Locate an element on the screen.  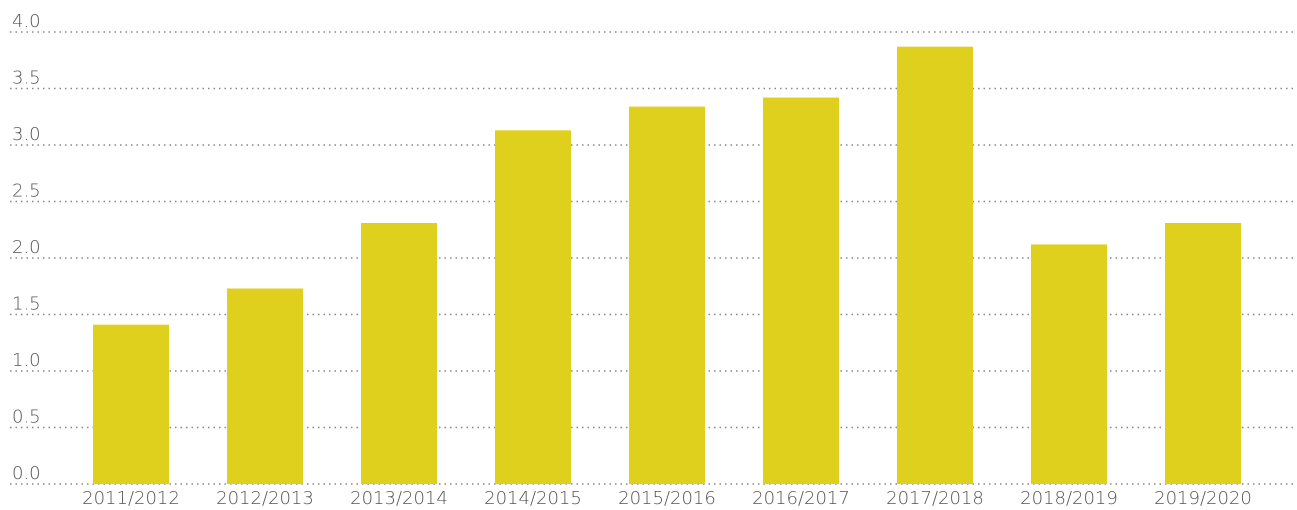
y-tick-label: 0.5 is located at coordinates (26, 417).